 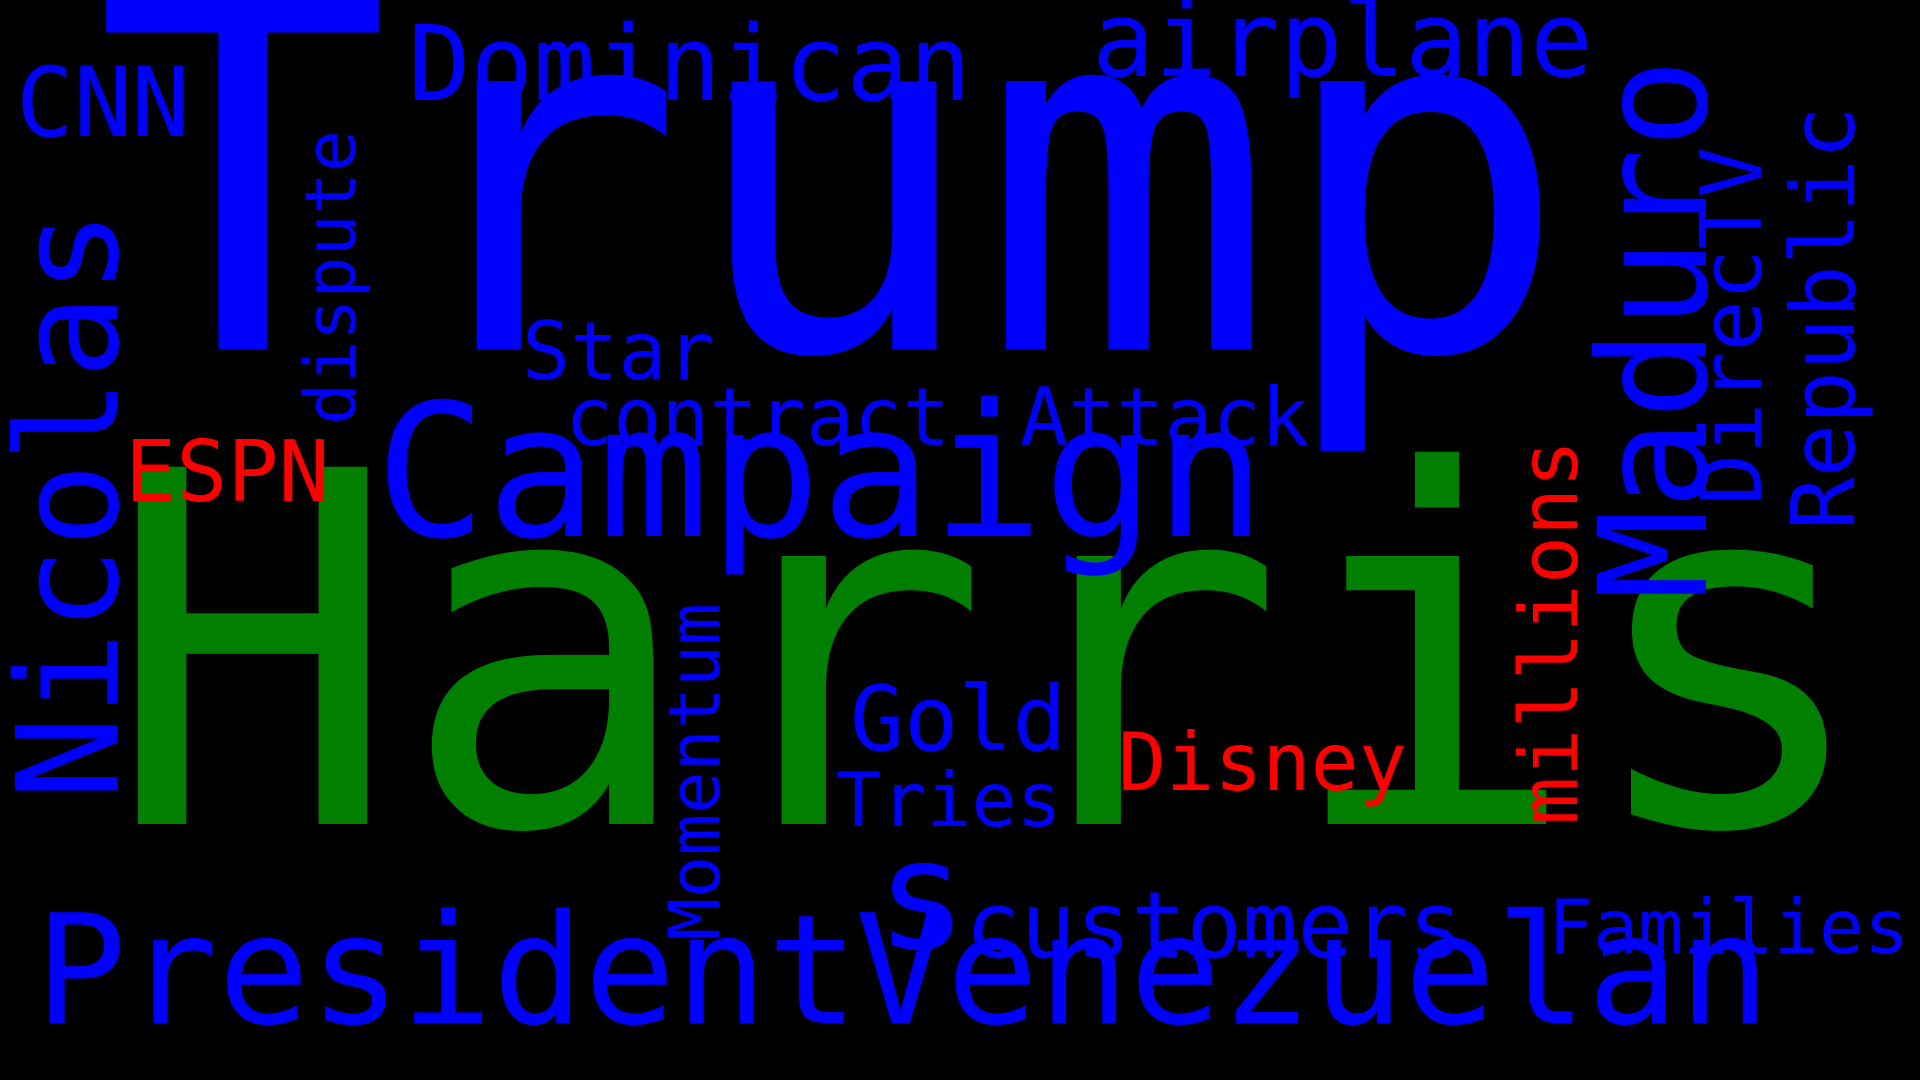 What do you see at coordinates (331, 277) in the screenshot?
I see `word-dispute: dispute` at bounding box center [331, 277].